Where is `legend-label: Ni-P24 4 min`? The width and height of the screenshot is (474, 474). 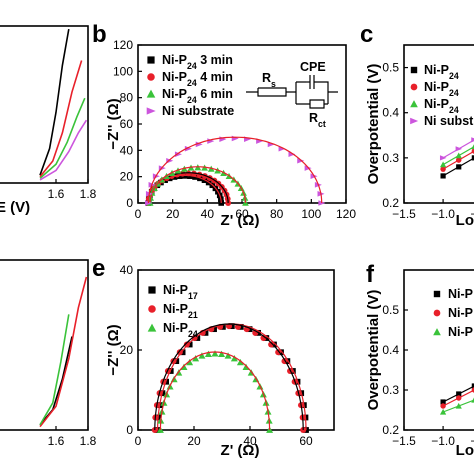 legend-label: Ni-P24 4 min is located at coordinates (197, 79).